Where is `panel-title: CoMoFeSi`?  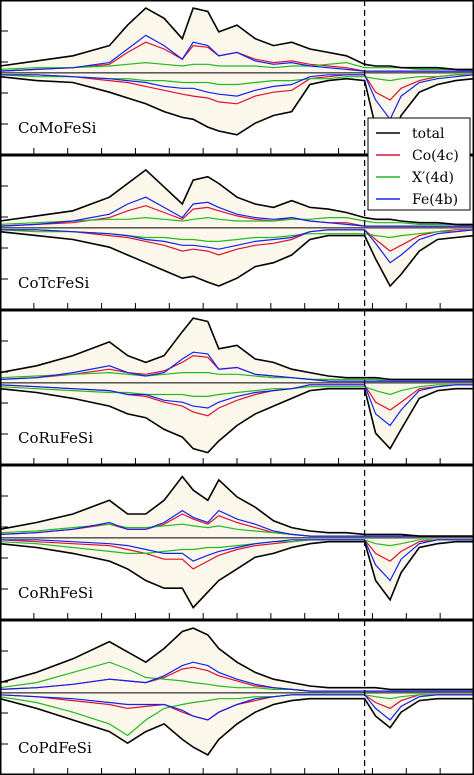
panel-title: CoMoFeSi is located at coordinates (57, 128).